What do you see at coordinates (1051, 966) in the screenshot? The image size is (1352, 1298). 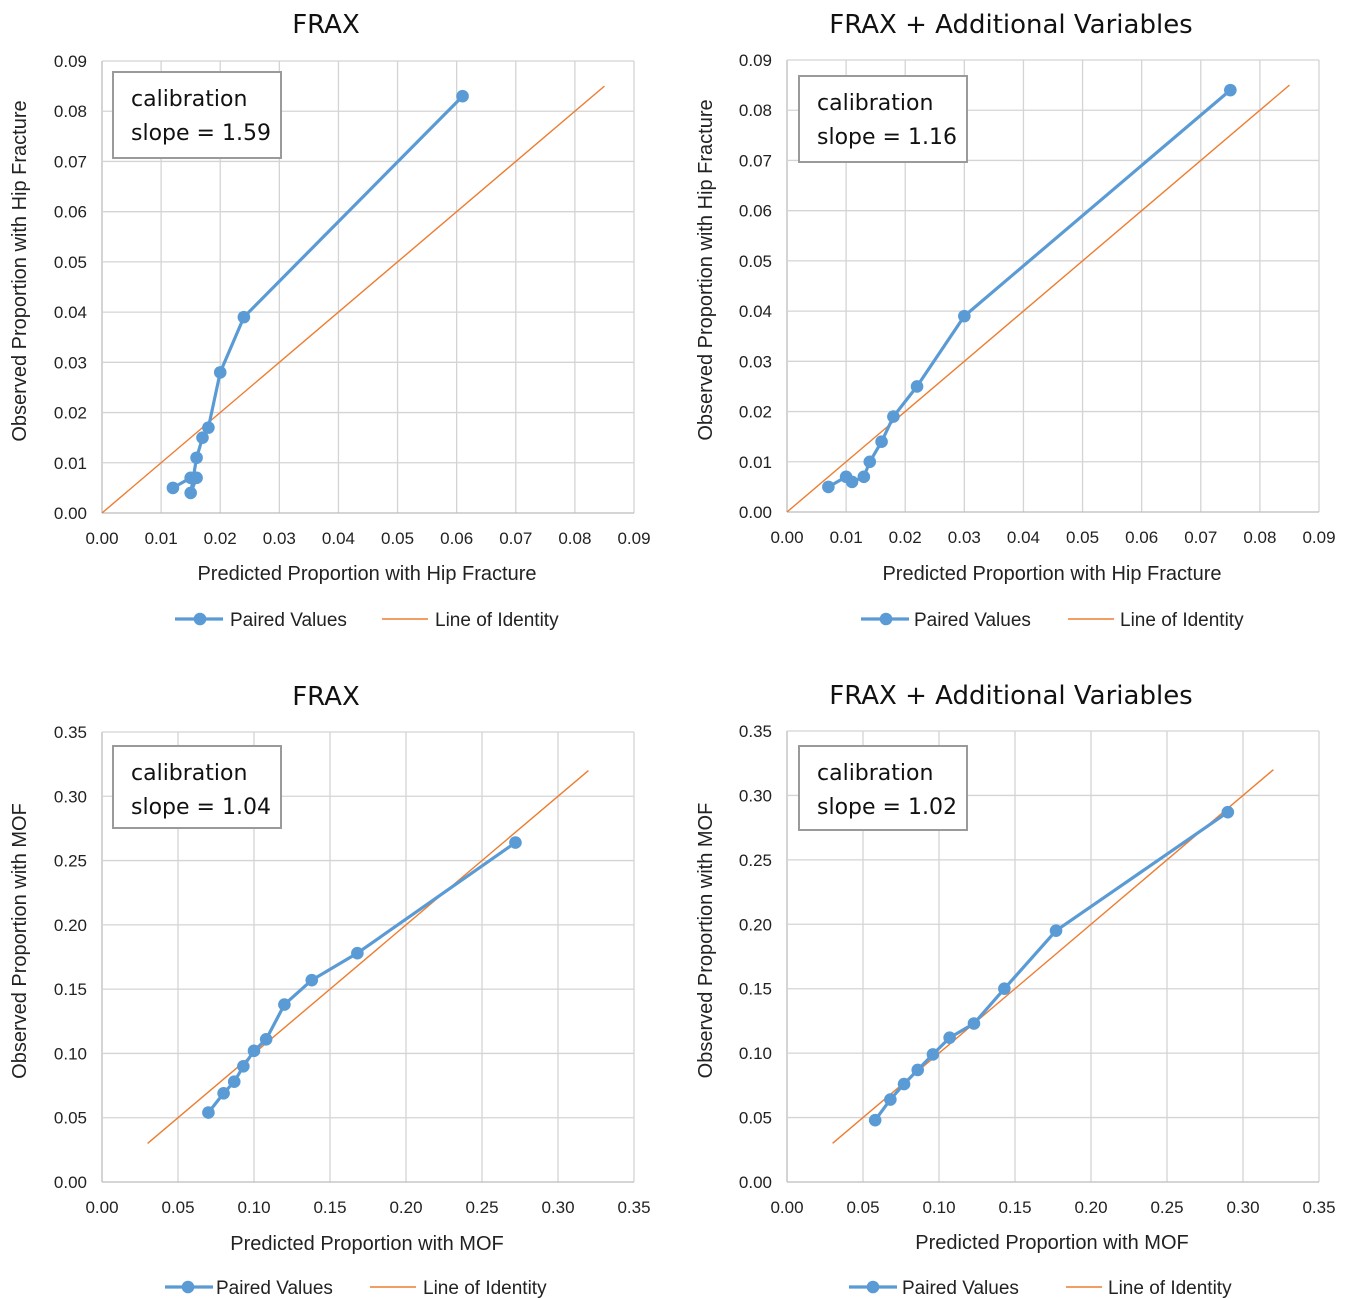 I see `paired-values-line` at bounding box center [1051, 966].